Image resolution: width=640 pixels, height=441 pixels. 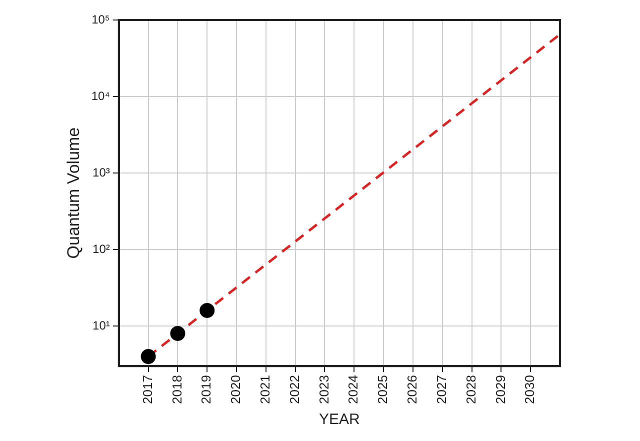 What do you see at coordinates (530, 389) in the screenshot?
I see `x-tick-label: 2030` at bounding box center [530, 389].